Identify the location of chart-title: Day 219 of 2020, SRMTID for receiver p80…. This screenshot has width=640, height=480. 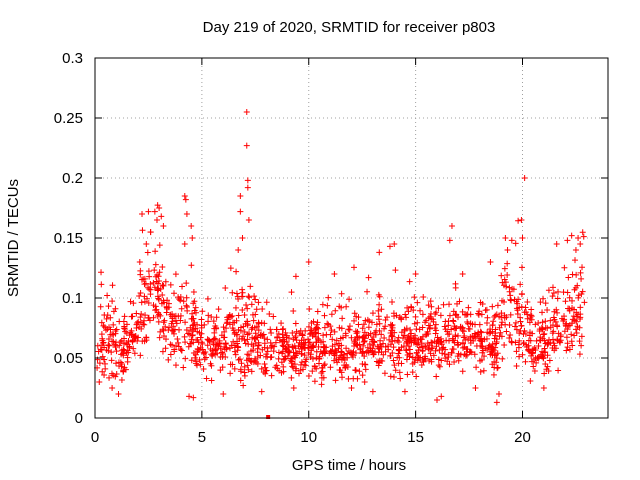
(349, 27).